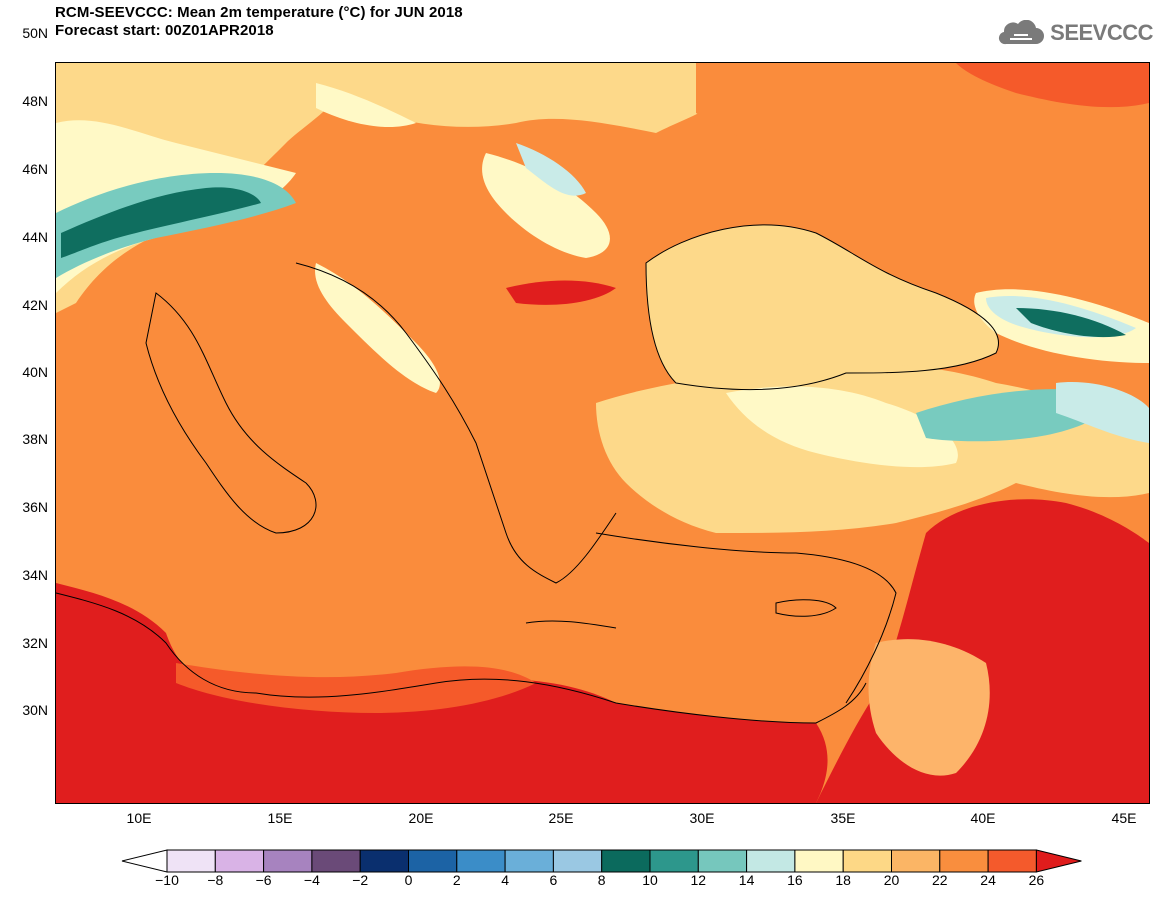 This screenshot has height=907, width=1165. What do you see at coordinates (929, 707) in the screenshot?
I see `field-22-levant` at bounding box center [929, 707].